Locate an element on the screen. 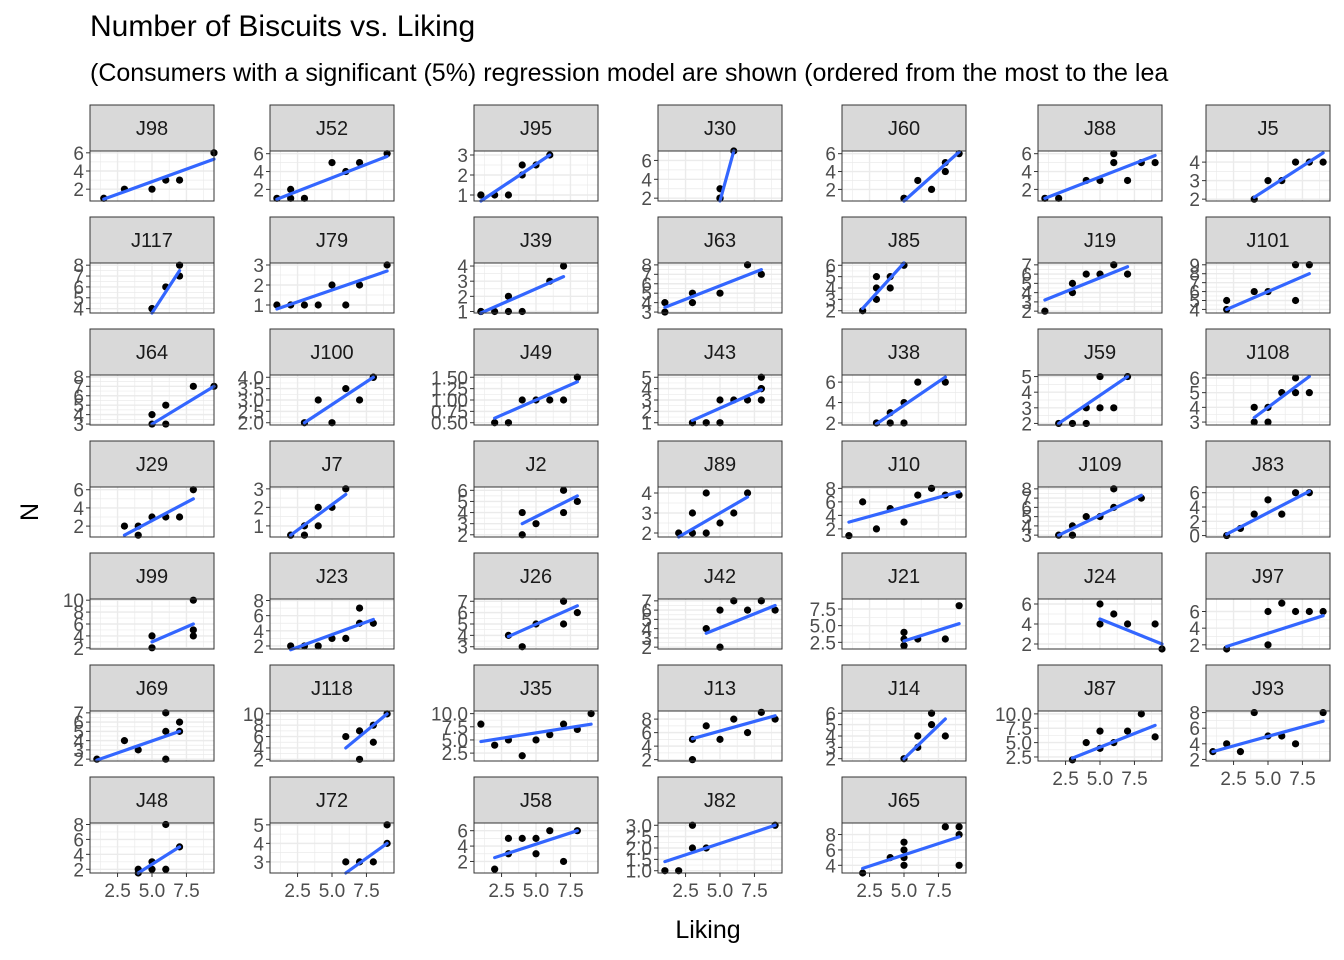 The image size is (1344, 960). chart-title: Number of Biscuits vs. Liking is located at coordinates (283, 26).